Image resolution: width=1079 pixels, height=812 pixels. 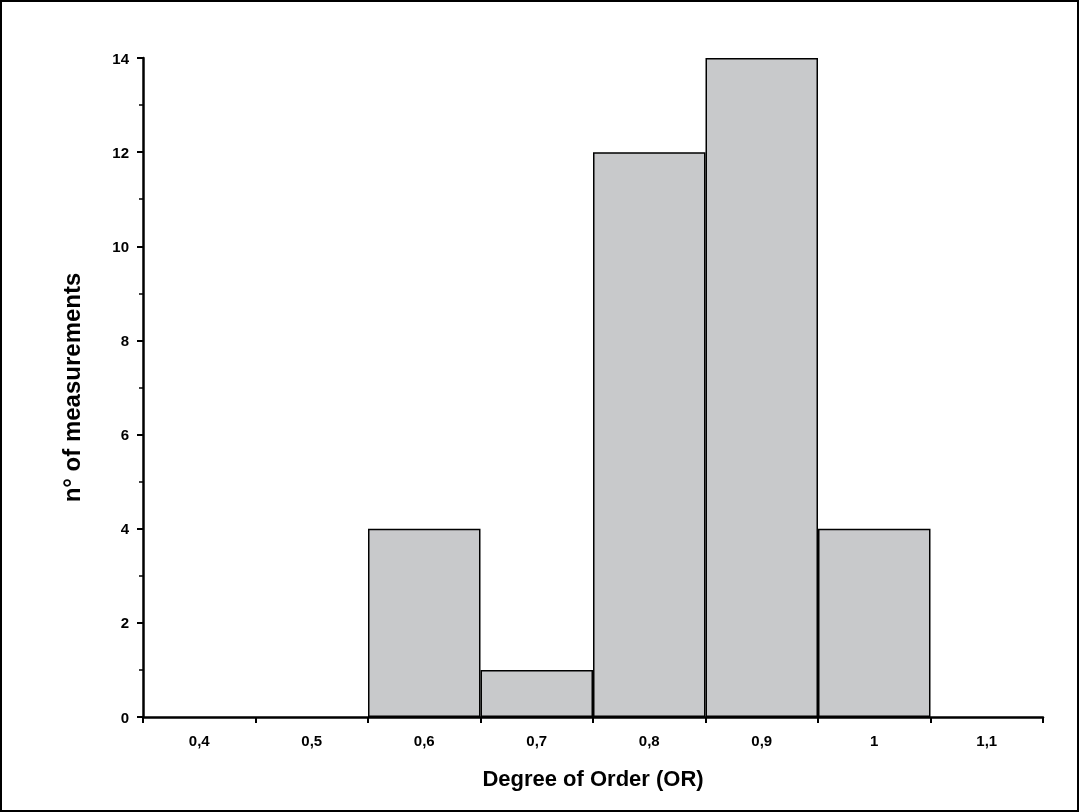 I want to click on y-tick-label: 2, so click(x=124, y=623).